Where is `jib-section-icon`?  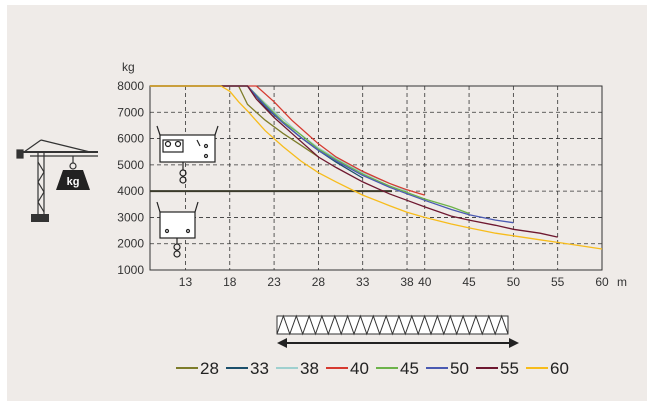 jib-section-icon is located at coordinates (392, 325).